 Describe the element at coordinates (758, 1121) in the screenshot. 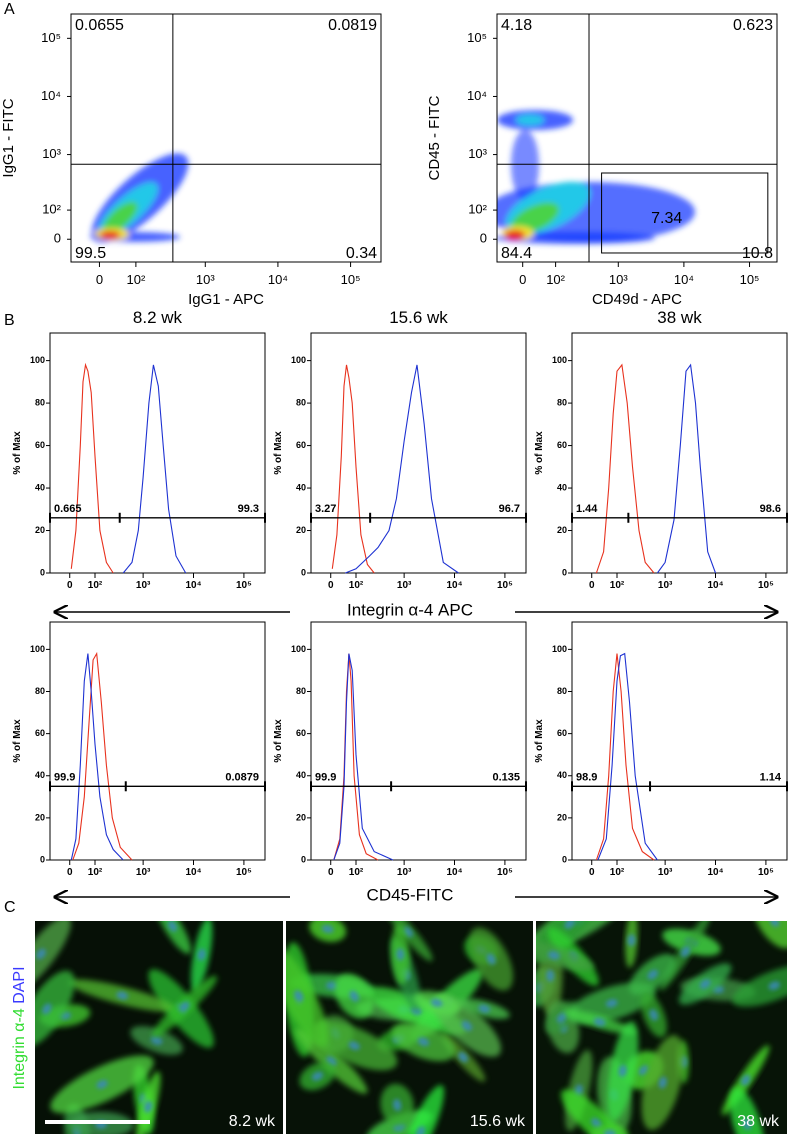

I see `image-label: 38 wk` at that location.